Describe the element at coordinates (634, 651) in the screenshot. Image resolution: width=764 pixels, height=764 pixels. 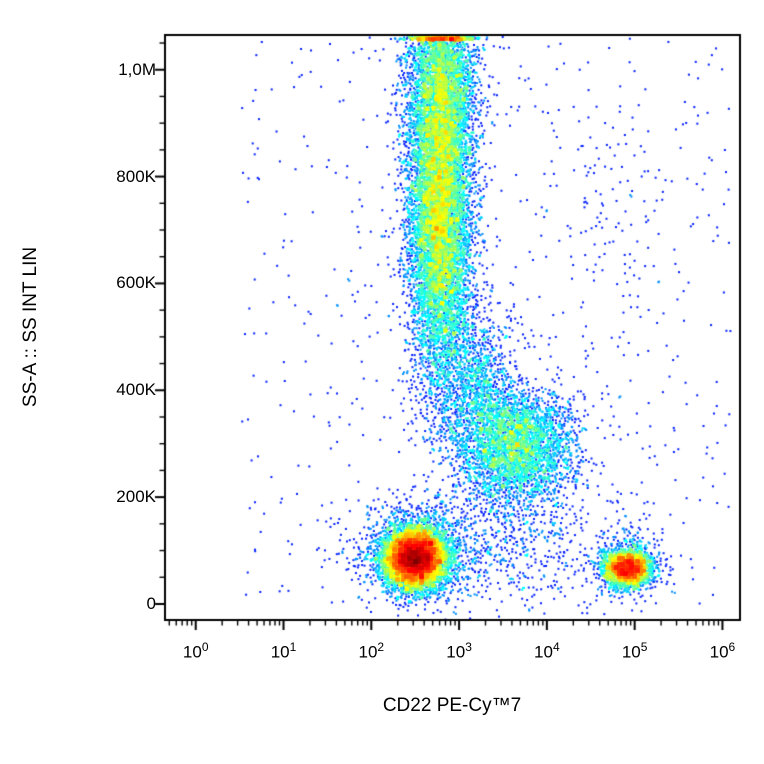
I see `x-tick-label: 10⁵` at that location.